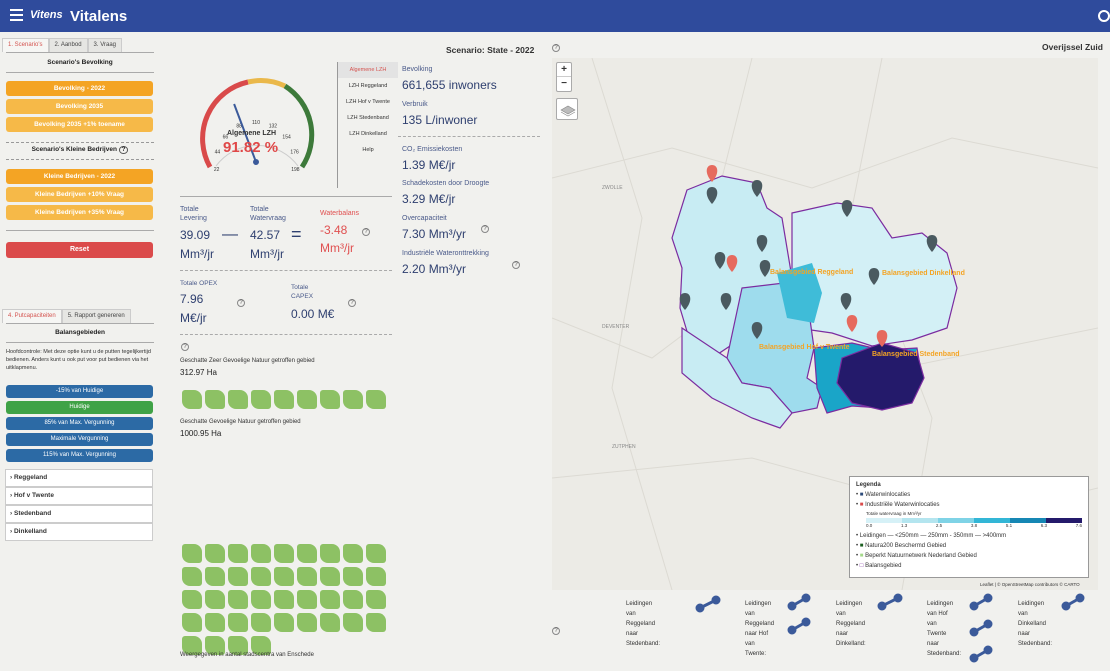  Describe the element at coordinates (429, 199) in the screenshot. I see `droogte-value: 3.29 M€/jr` at that location.